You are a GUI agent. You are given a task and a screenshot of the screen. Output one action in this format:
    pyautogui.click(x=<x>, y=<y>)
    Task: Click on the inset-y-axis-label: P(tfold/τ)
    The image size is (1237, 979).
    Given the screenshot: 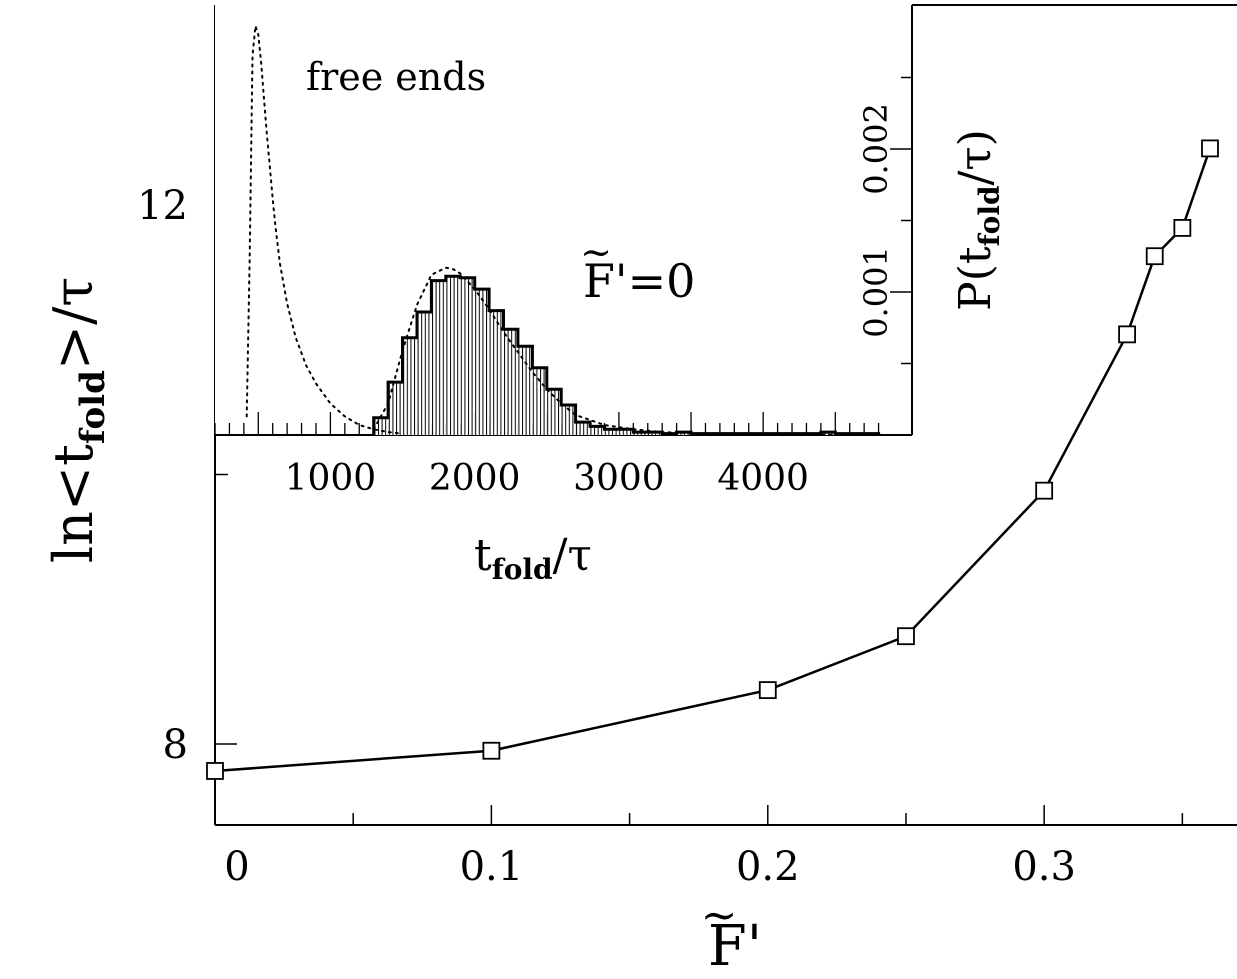 What is the action you would take?
    pyautogui.click(x=978, y=220)
    